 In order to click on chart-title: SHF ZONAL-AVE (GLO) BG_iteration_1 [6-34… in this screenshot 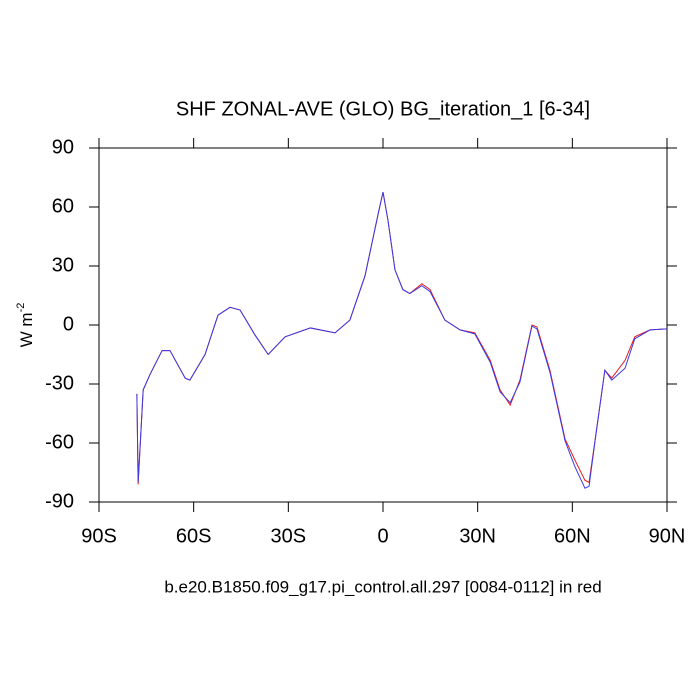, I will do `click(383, 109)`.